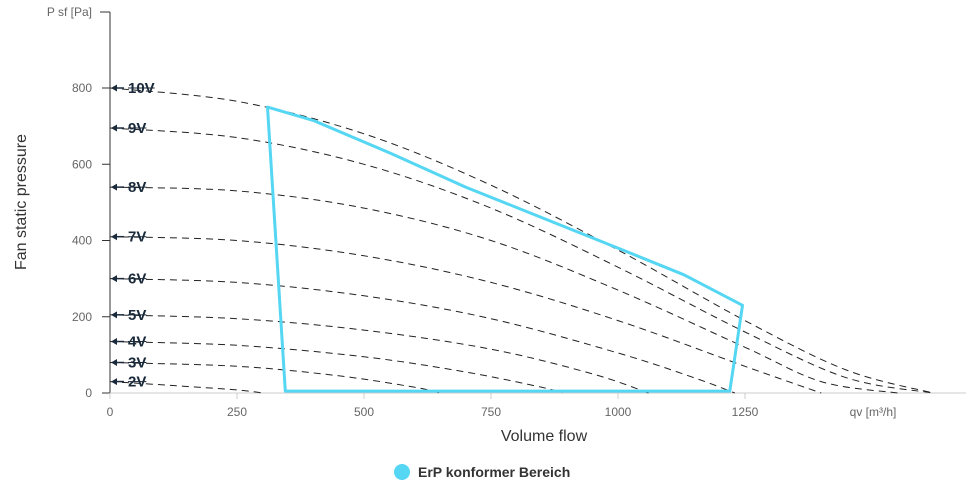 The height and width of the screenshot is (486, 967). I want to click on y-unit-label: P sf [Pa], so click(69, 12).